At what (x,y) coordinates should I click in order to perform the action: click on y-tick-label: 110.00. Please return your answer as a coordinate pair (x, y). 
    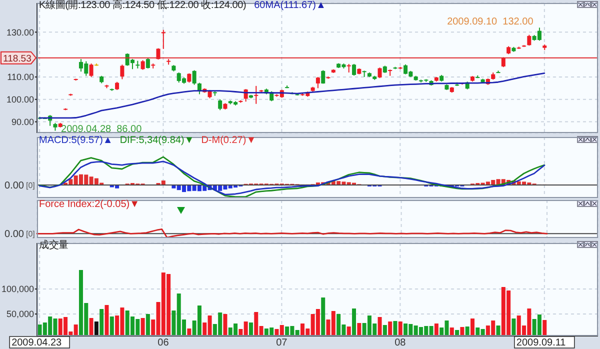
    Looking at the image, I should click on (20, 77).